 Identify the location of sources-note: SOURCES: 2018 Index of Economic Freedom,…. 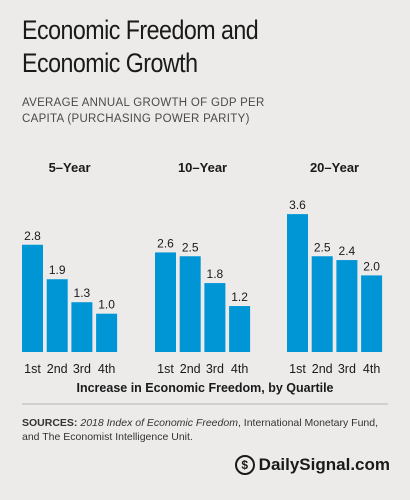
(207, 430).